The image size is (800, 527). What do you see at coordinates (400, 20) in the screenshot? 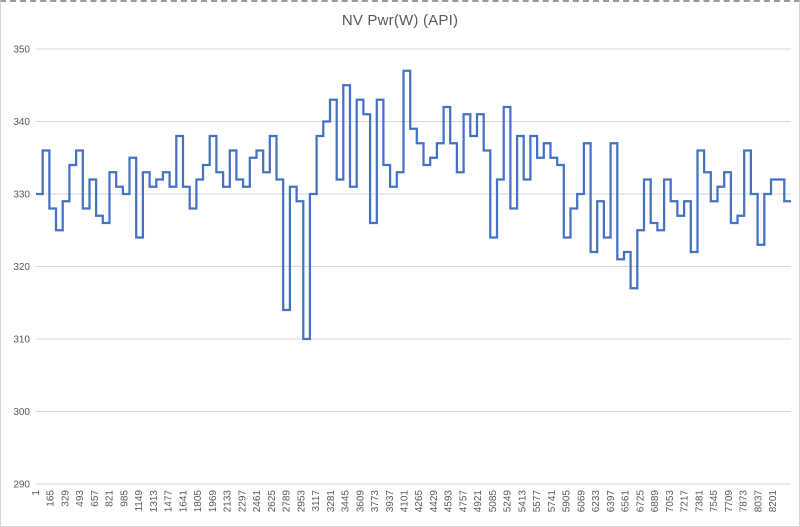
I see `chart-title: NV Pwr(W) (API)` at bounding box center [400, 20].